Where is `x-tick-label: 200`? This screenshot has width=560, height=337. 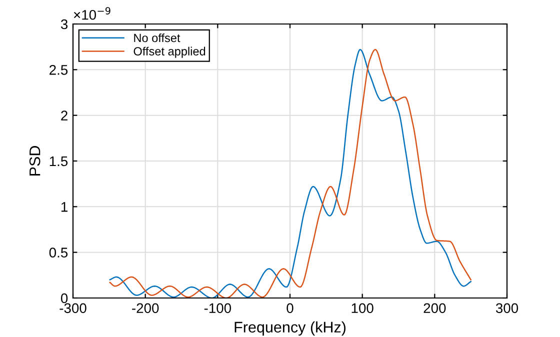 x-tick-label: 200 is located at coordinates (435, 308).